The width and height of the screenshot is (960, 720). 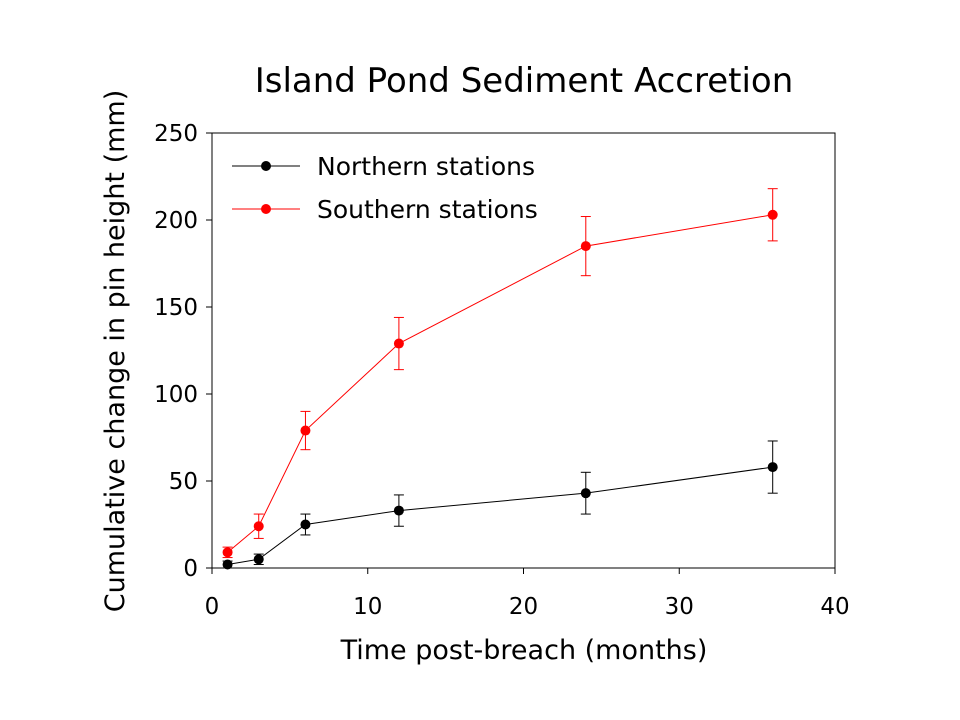 What do you see at coordinates (176, 308) in the screenshot?
I see `y-tick-label-3: 150` at bounding box center [176, 308].